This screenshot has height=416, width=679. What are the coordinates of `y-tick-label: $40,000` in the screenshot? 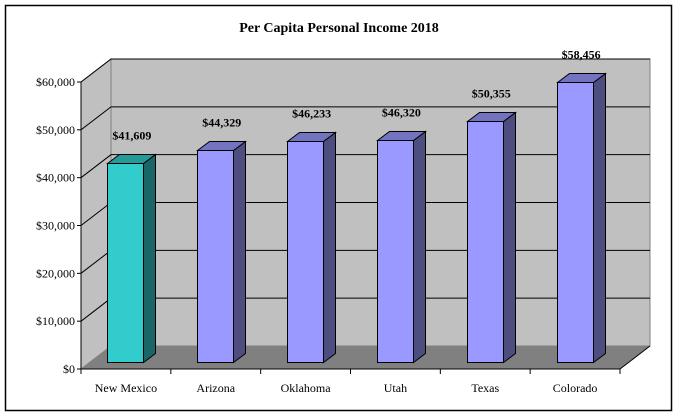 It's located at (55, 178).